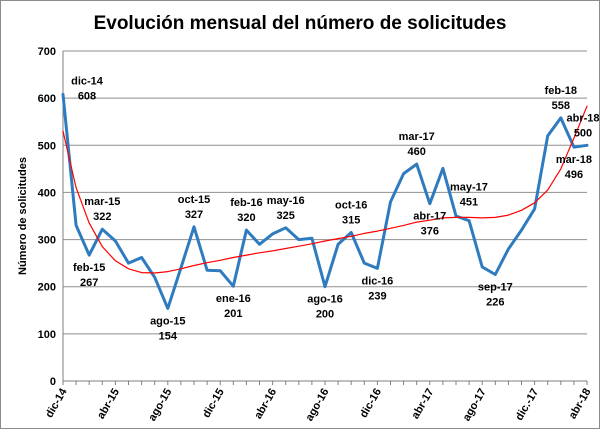 The image size is (600, 429). What do you see at coordinates (89, 268) in the screenshot?
I see `data-label-month: feb-15` at bounding box center [89, 268].